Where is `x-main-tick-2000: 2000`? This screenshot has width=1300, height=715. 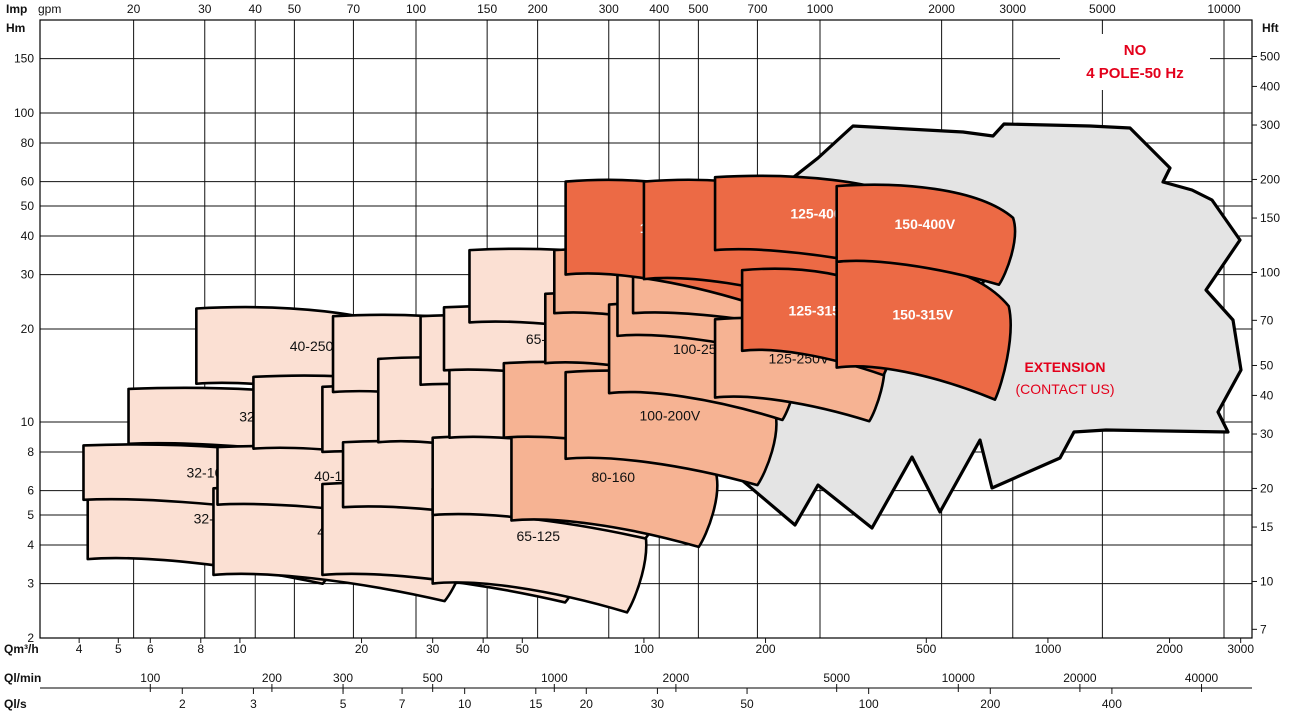 x-main-tick-2000: 2000 is located at coordinates (1169, 649).